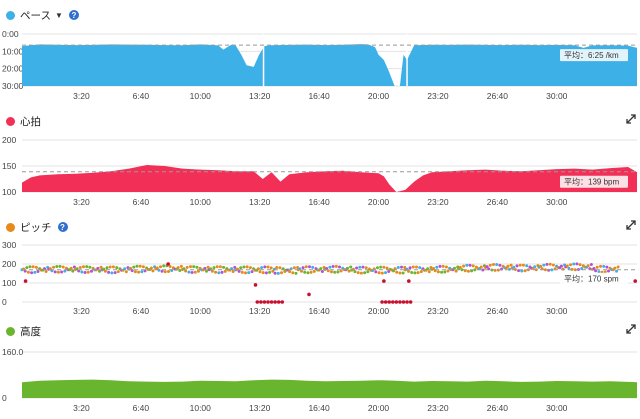 This screenshot has width=640, height=419. Describe the element at coordinates (9, 166) in the screenshot. I see `y-tick-label: 150` at that location.